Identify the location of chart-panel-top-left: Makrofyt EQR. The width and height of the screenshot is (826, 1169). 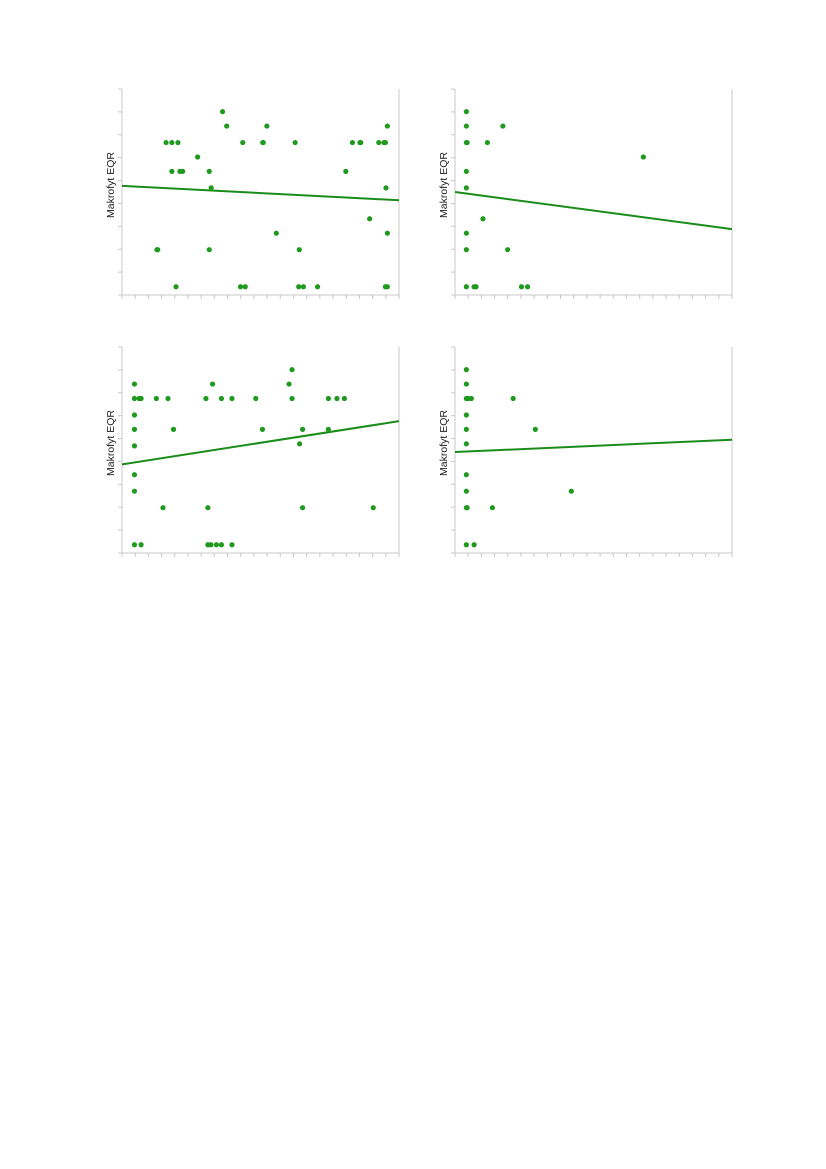
(243, 198).